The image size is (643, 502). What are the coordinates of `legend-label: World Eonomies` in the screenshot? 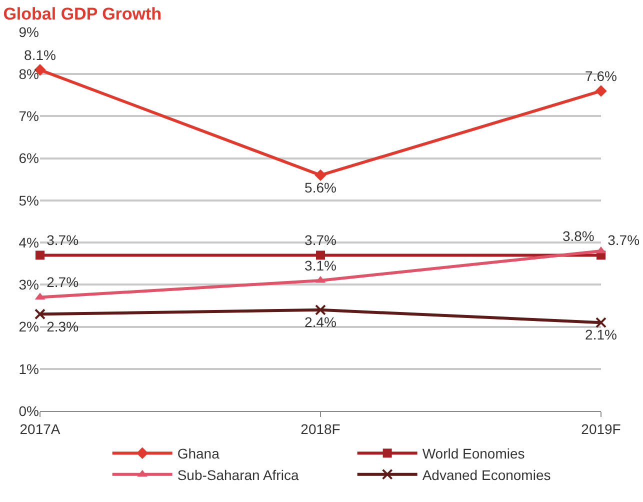 It's located at (473, 454).